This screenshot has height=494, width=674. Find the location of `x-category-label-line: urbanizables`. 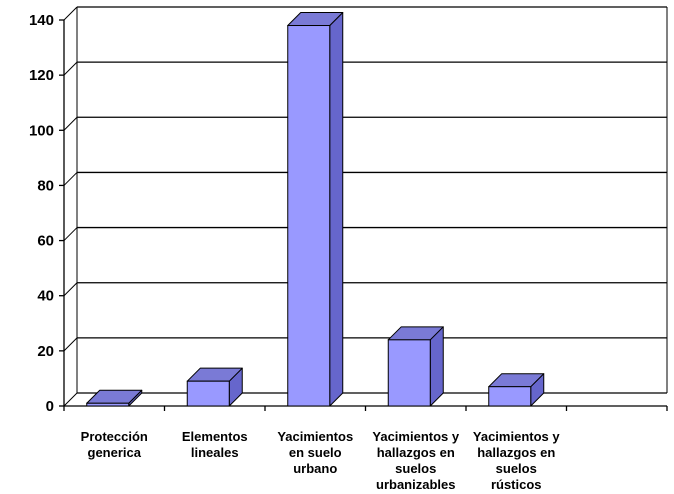

x-category-label-line: urbanizables is located at coordinates (415, 484).